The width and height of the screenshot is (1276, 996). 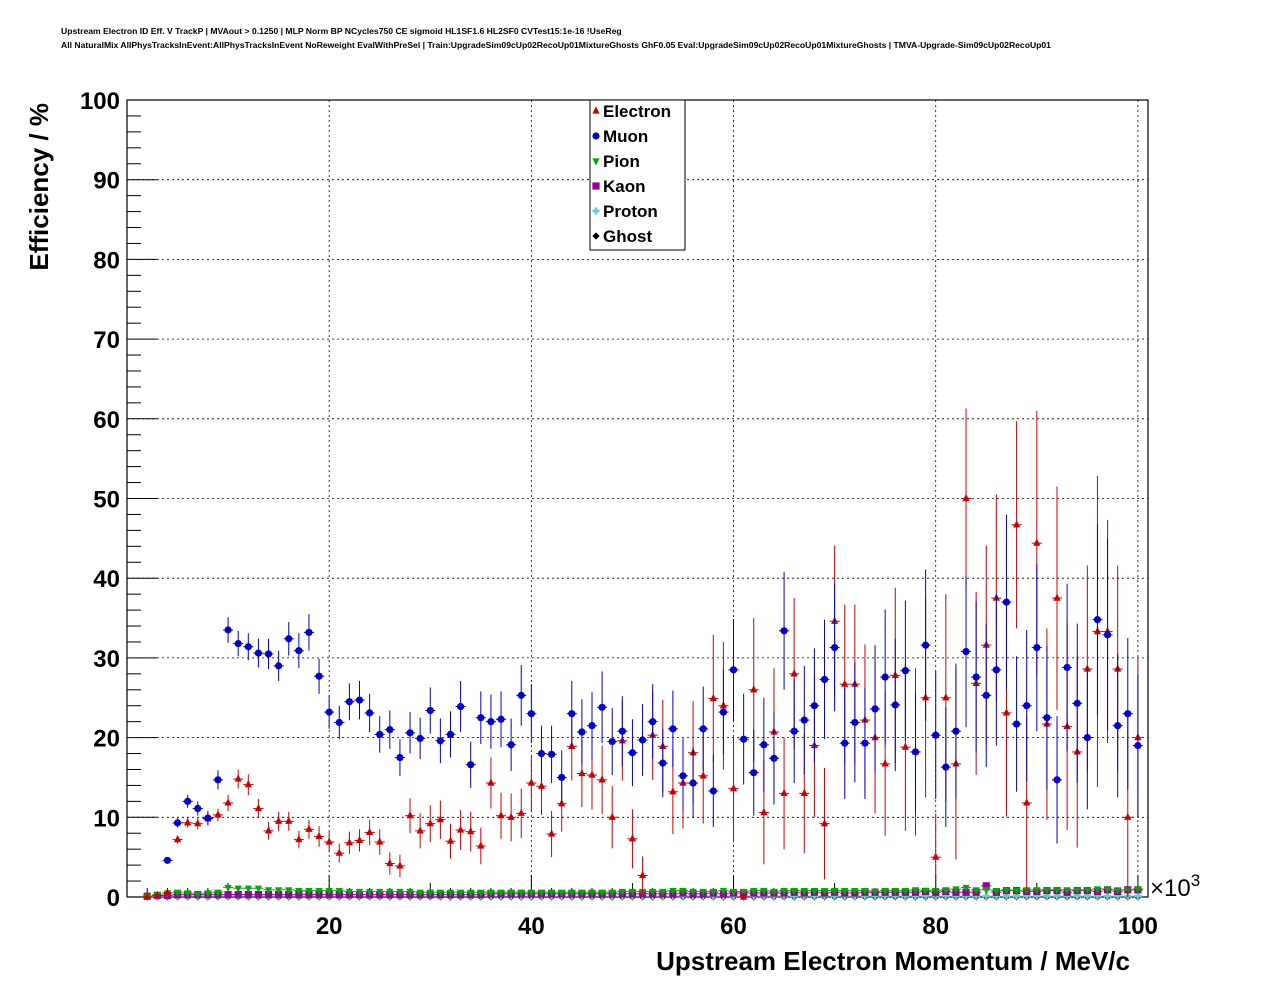 What do you see at coordinates (106, 420) in the screenshot?
I see `y-tick-label: 60` at bounding box center [106, 420].